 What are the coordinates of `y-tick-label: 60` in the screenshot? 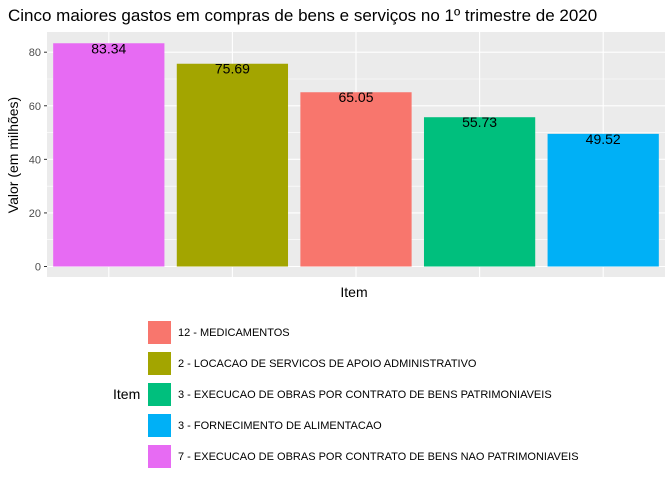 It's located at (35, 107).